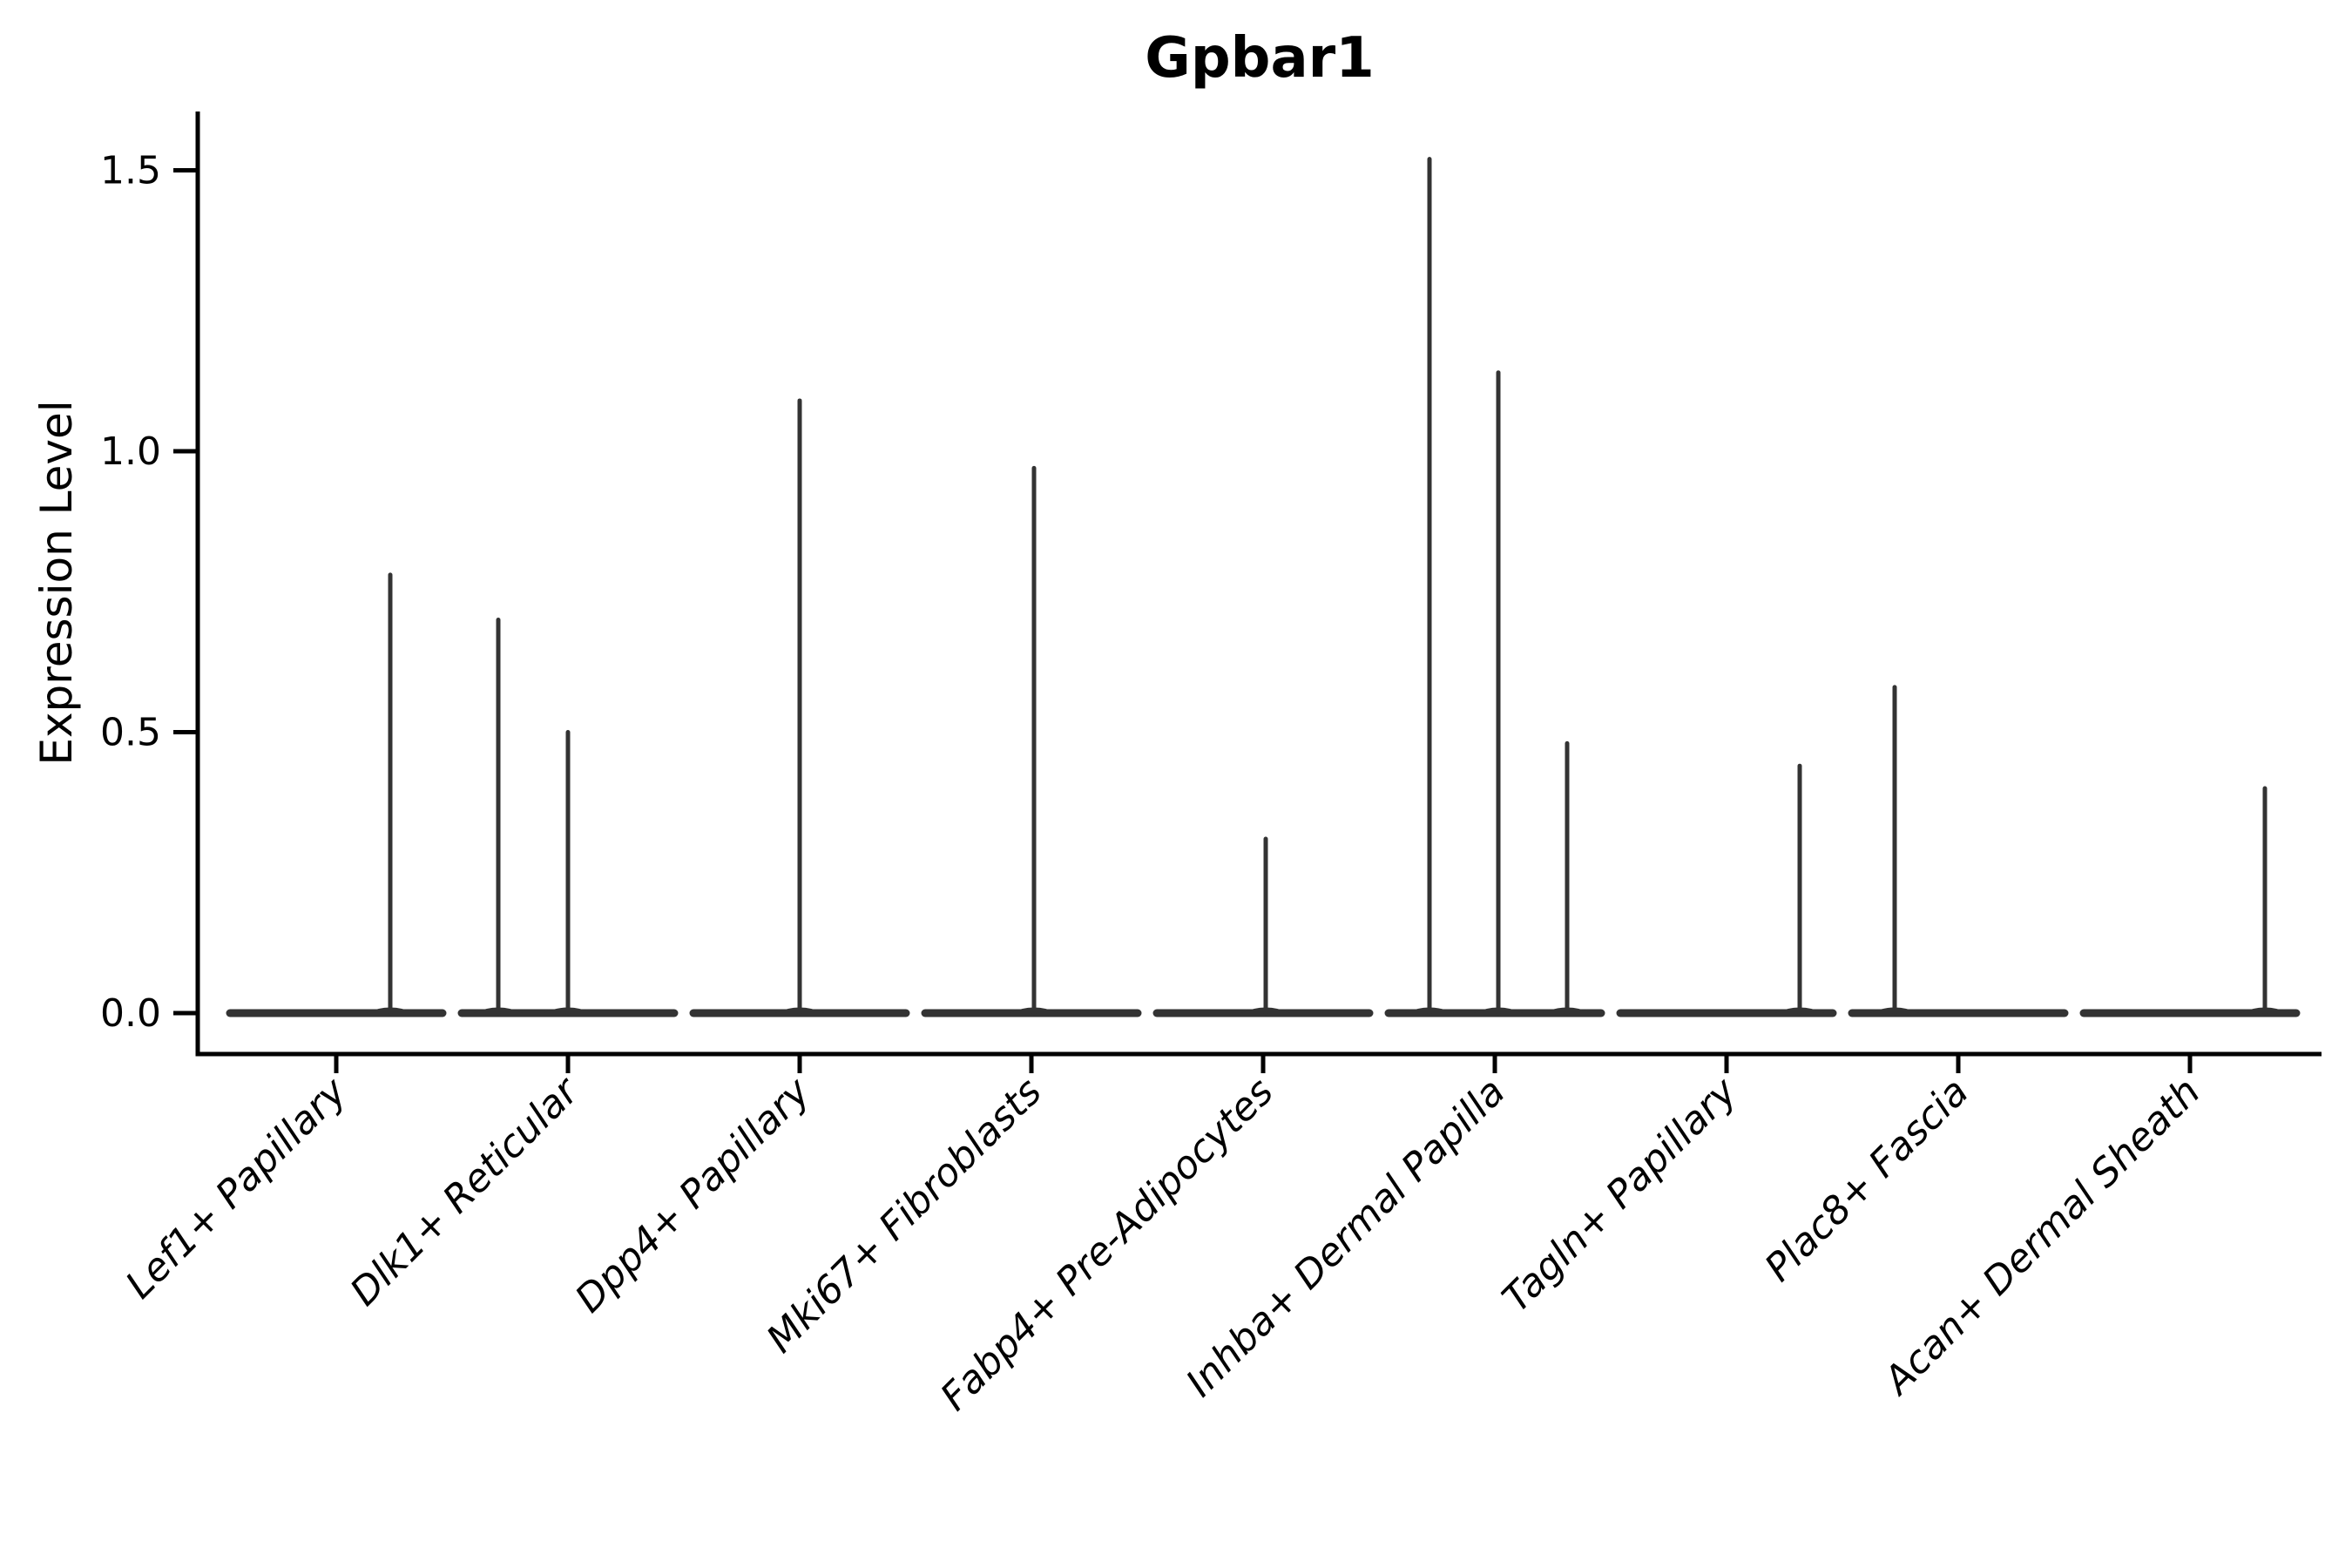 Image resolution: width=2352 pixels, height=1568 pixels. I want to click on y-tick-label: 0.5, so click(130, 732).